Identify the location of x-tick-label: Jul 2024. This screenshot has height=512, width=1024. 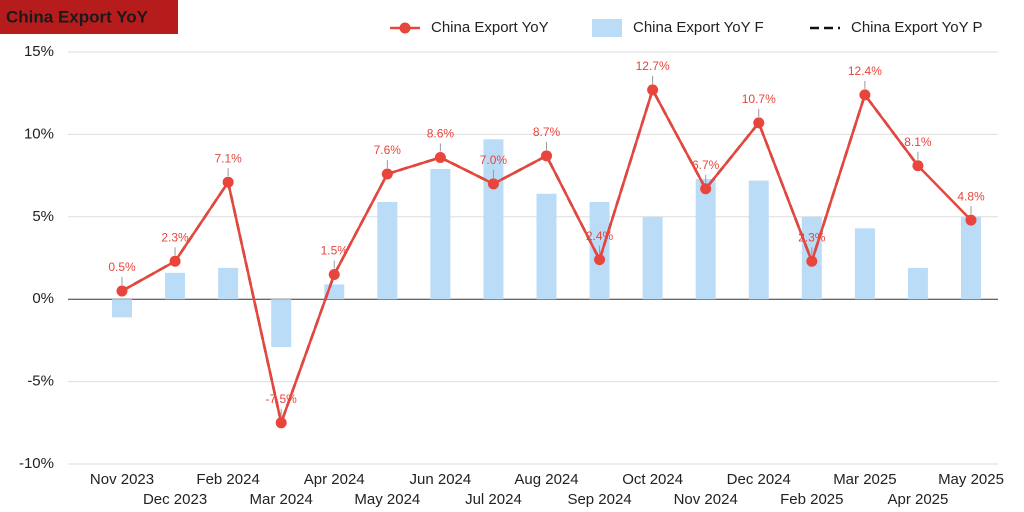
(493, 499).